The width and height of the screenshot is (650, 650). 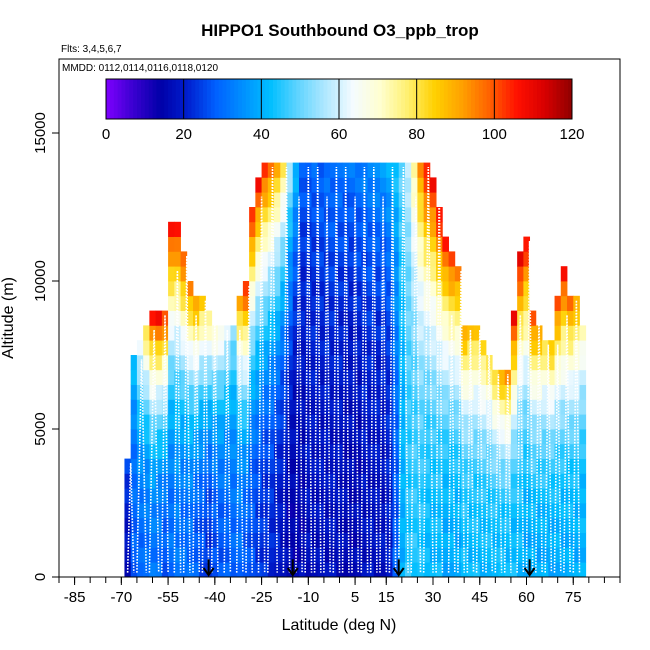 I want to click on x-tick-label: -55, so click(x=168, y=597).